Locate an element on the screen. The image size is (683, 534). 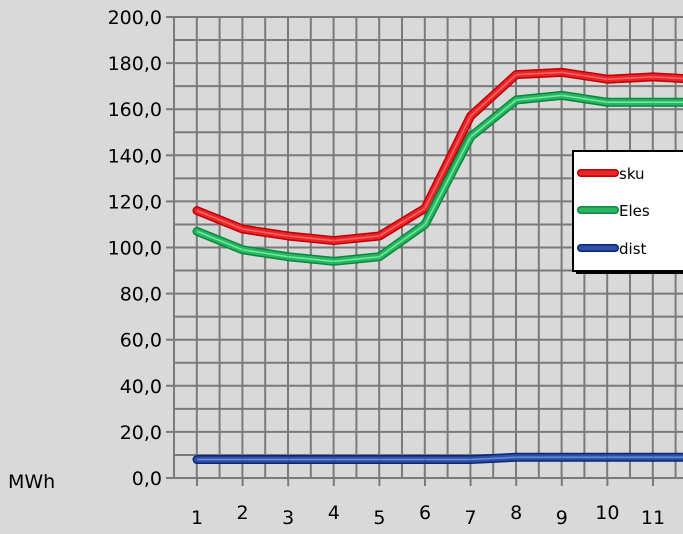
x-tick-label: 6 is located at coordinates (425, 513).